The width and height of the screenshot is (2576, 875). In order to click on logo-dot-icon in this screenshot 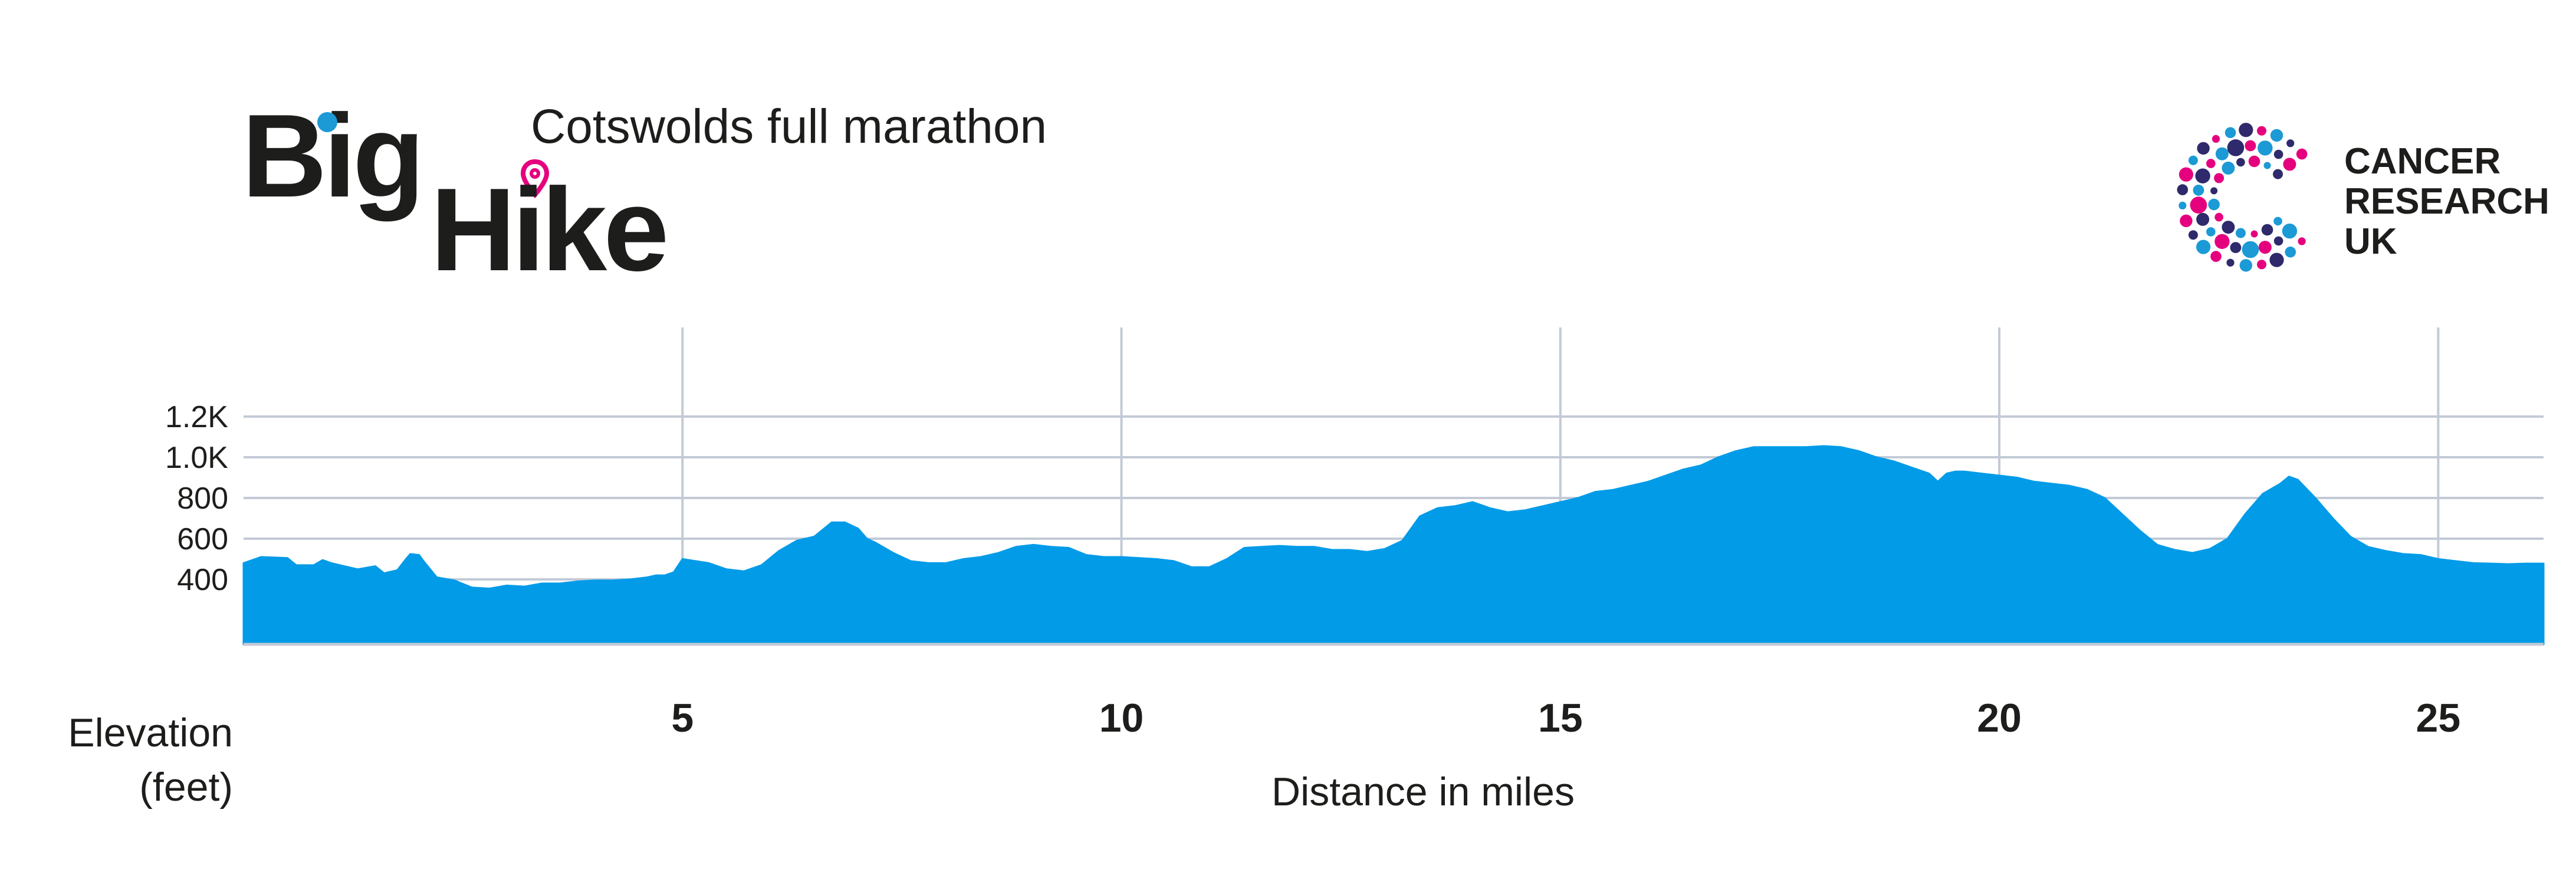, I will do `click(327, 122)`.